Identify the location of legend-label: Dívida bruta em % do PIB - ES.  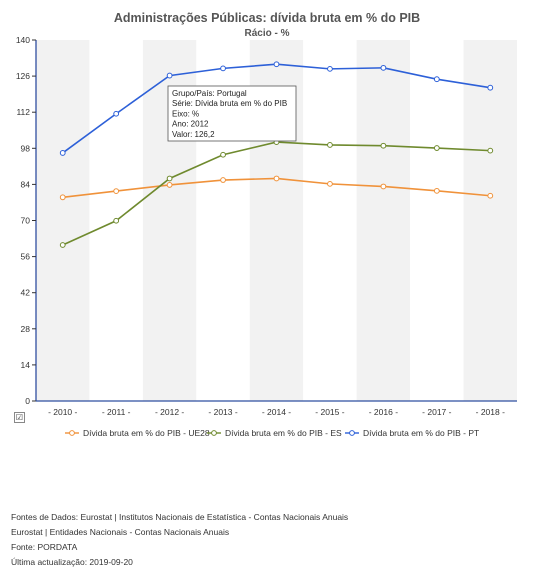
(283, 433).